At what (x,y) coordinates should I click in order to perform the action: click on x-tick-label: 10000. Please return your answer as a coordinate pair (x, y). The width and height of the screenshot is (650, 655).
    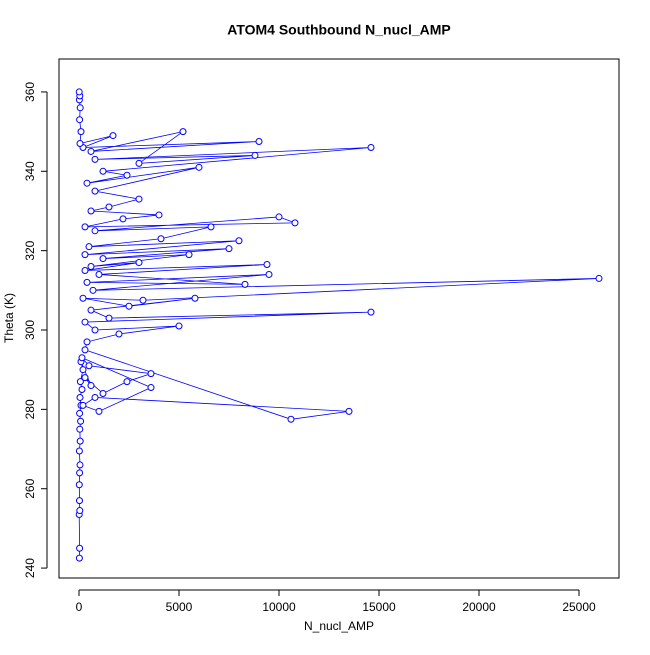
    Looking at the image, I should click on (279, 607).